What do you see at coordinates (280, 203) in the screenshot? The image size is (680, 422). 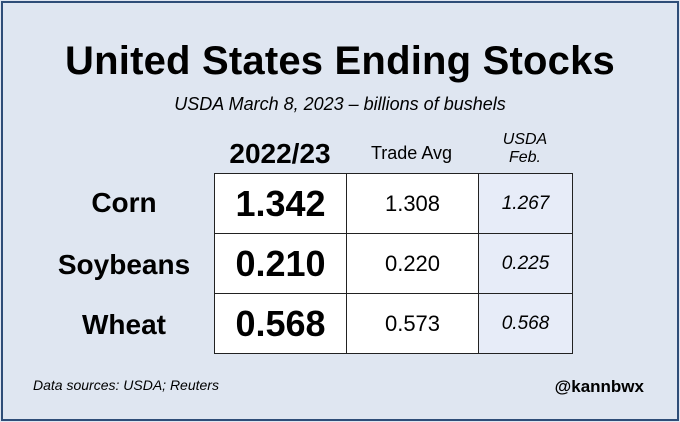 I see `cell-2022-23: 1.342` at bounding box center [280, 203].